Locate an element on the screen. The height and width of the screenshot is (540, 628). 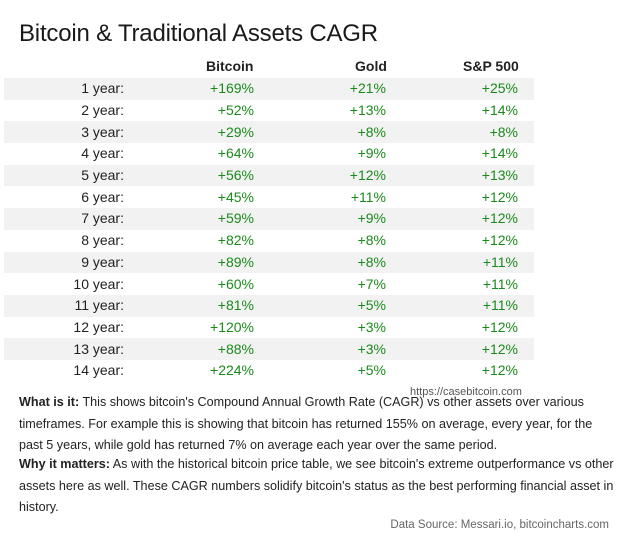
chart-title: Bitcoin & Traditional Assets CAGR is located at coordinates (198, 33).